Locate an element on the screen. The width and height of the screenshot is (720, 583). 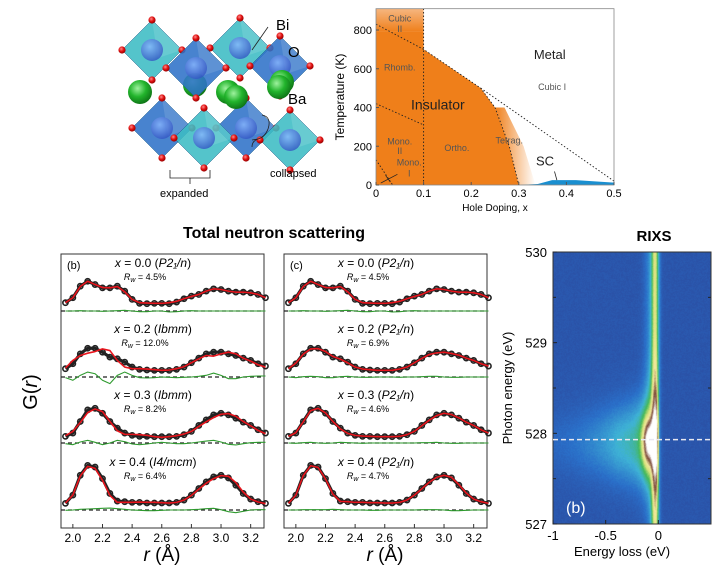
x-tick-label: 2.0 is located at coordinates (73, 538).